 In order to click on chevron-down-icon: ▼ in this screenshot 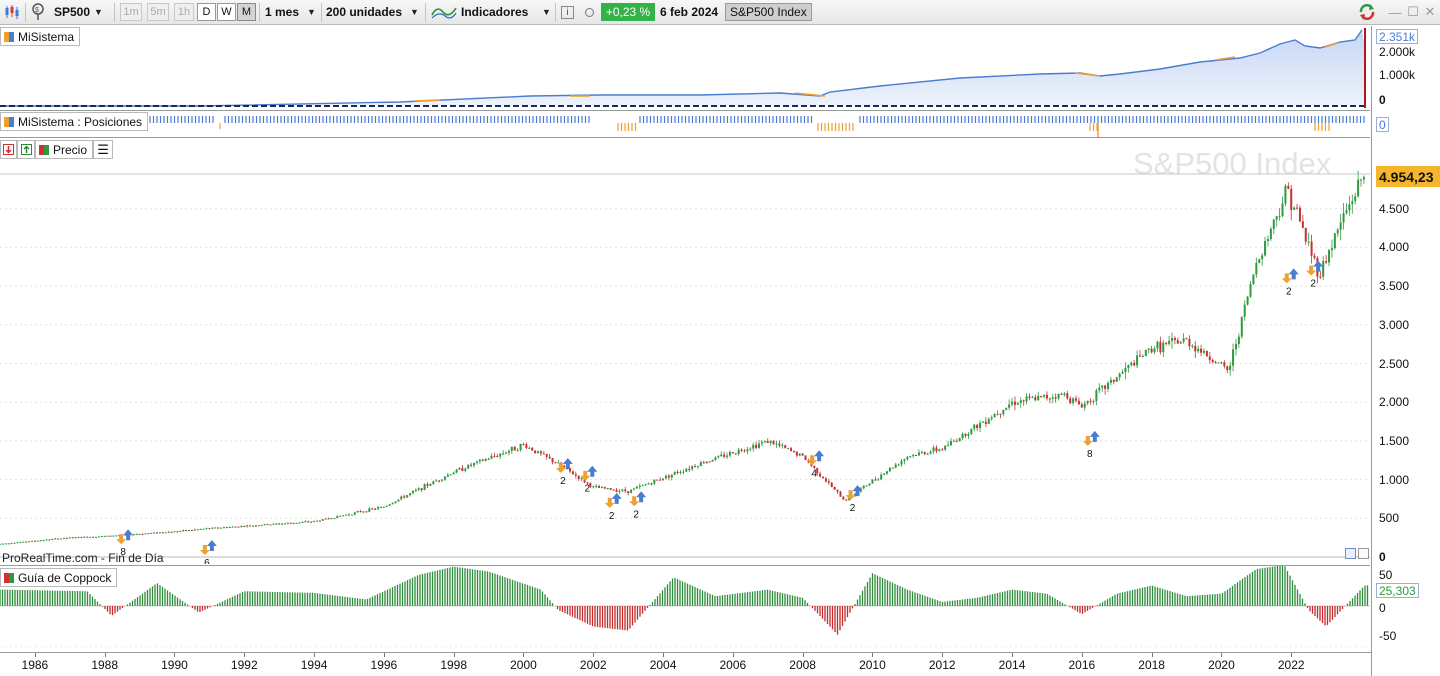, I will do `click(311, 12)`.